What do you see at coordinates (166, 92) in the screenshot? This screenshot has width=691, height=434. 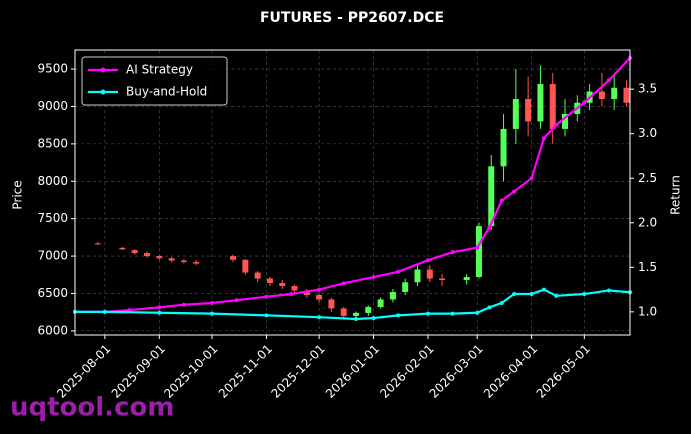 I see `legend-label: Buy-and-Hold` at bounding box center [166, 92].